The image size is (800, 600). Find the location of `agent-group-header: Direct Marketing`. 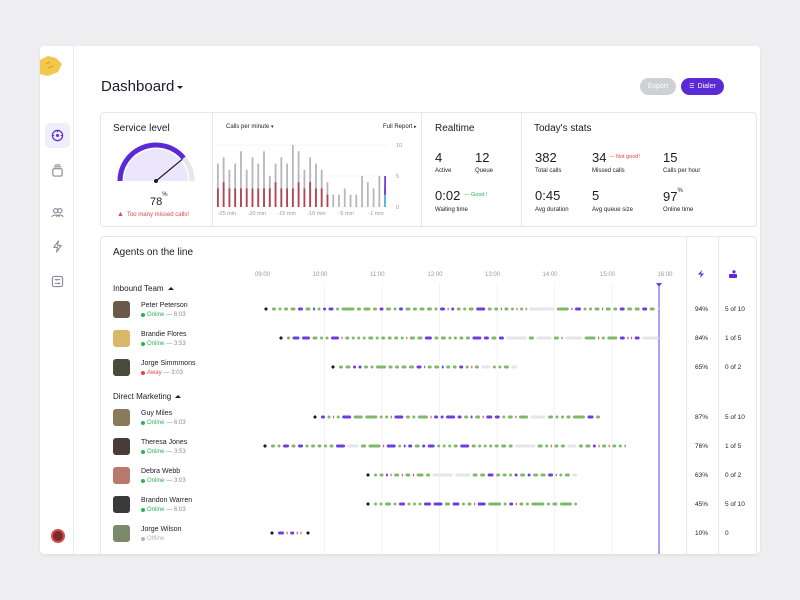

agent-group-header: Direct Marketing is located at coordinates (147, 396).